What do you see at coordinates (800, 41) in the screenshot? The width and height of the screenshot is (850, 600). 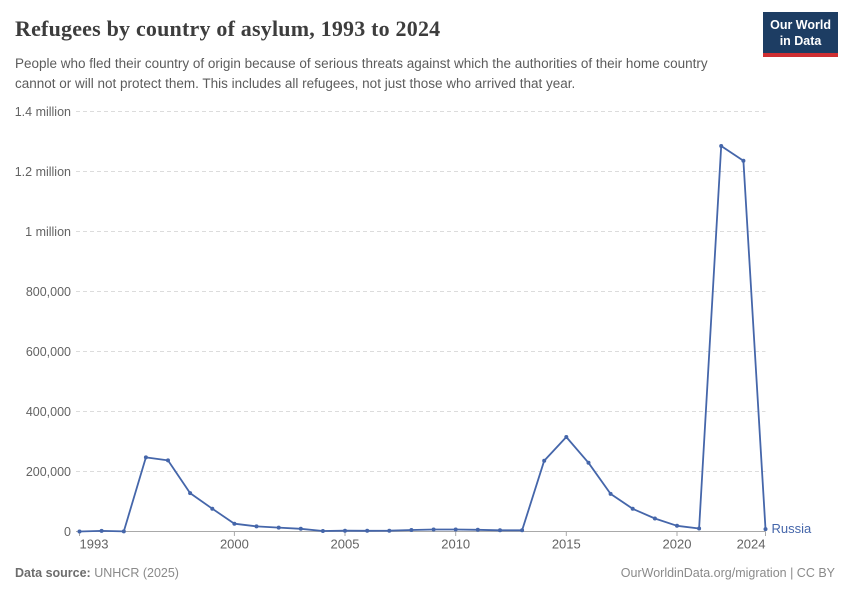 I see `owid-logo-line2: in Data` at bounding box center [800, 41].